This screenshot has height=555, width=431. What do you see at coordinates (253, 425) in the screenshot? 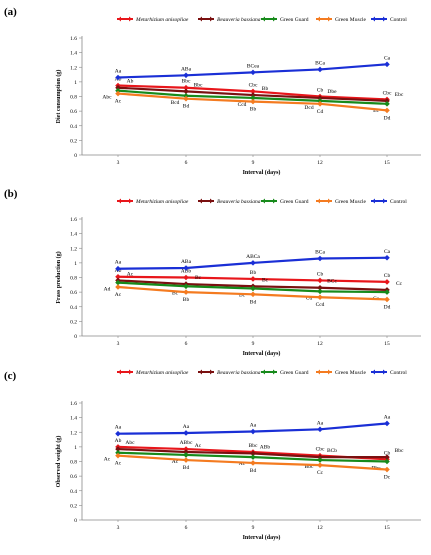
I see `series-5: Aa Aa Aa Aa Aa` at bounding box center [253, 425].